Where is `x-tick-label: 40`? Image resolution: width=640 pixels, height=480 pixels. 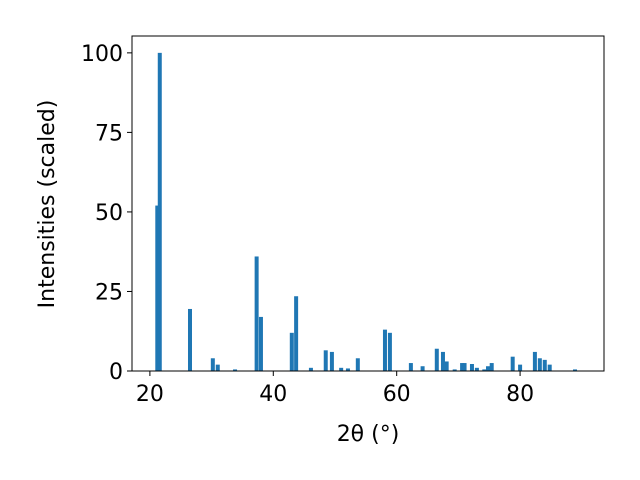 x-tick-label: 40 is located at coordinates (273, 394).